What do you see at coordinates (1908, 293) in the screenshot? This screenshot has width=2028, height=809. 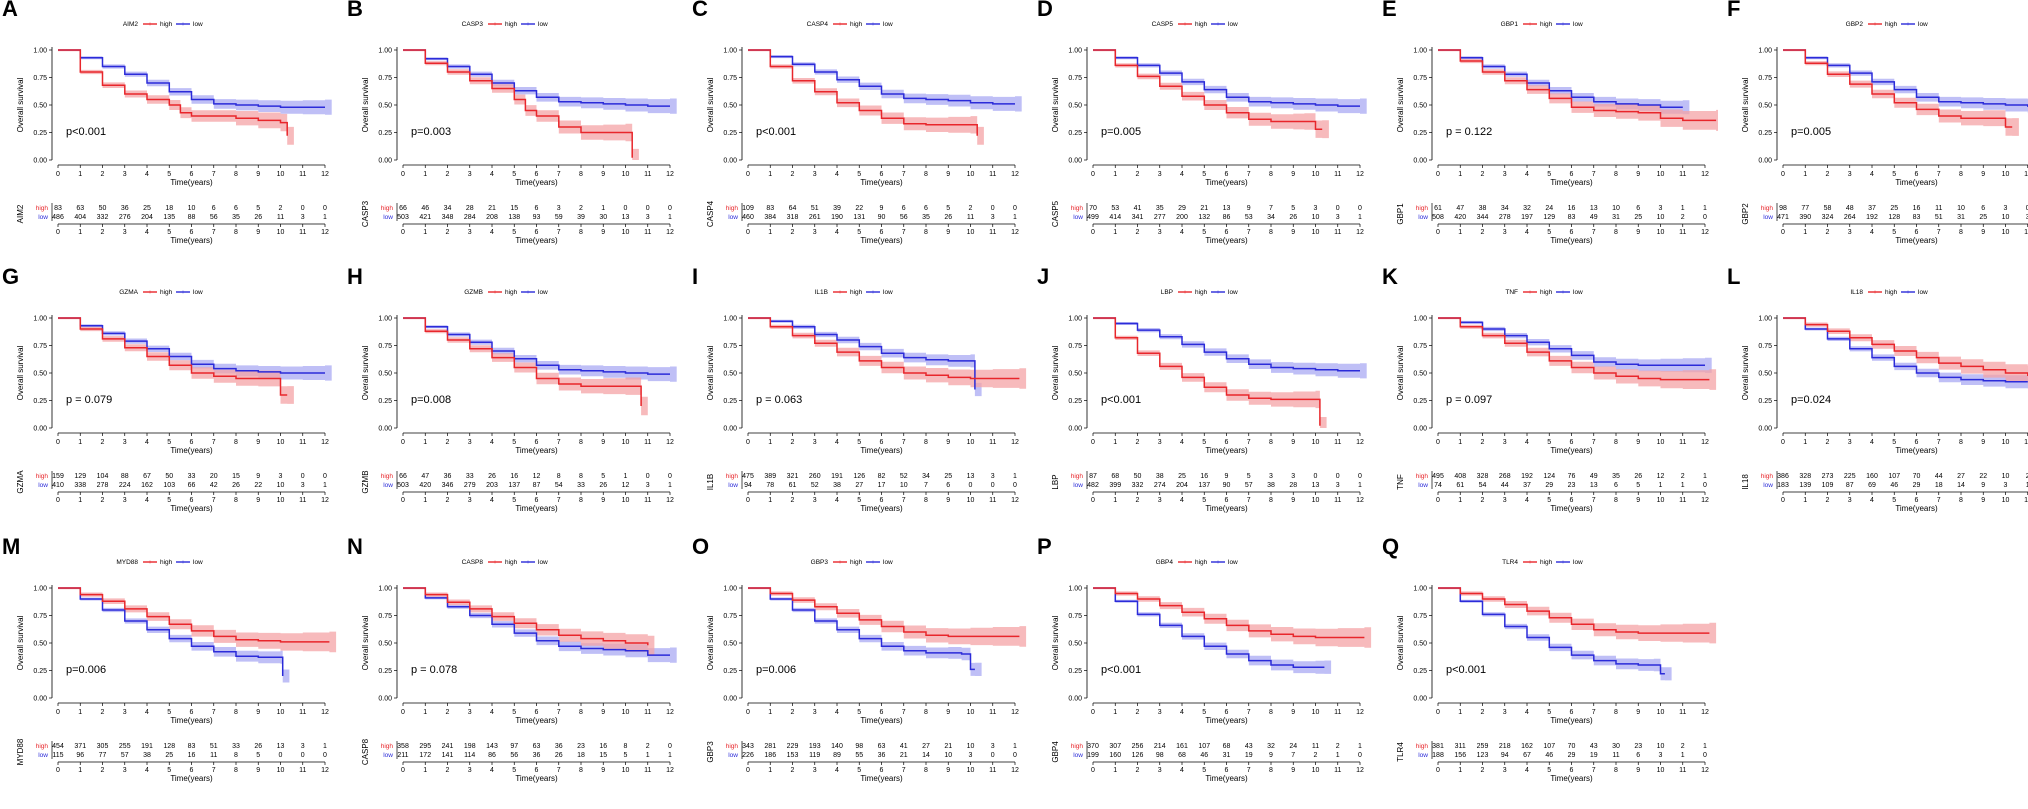 I see `legend-low-mark: +` at bounding box center [1908, 293].